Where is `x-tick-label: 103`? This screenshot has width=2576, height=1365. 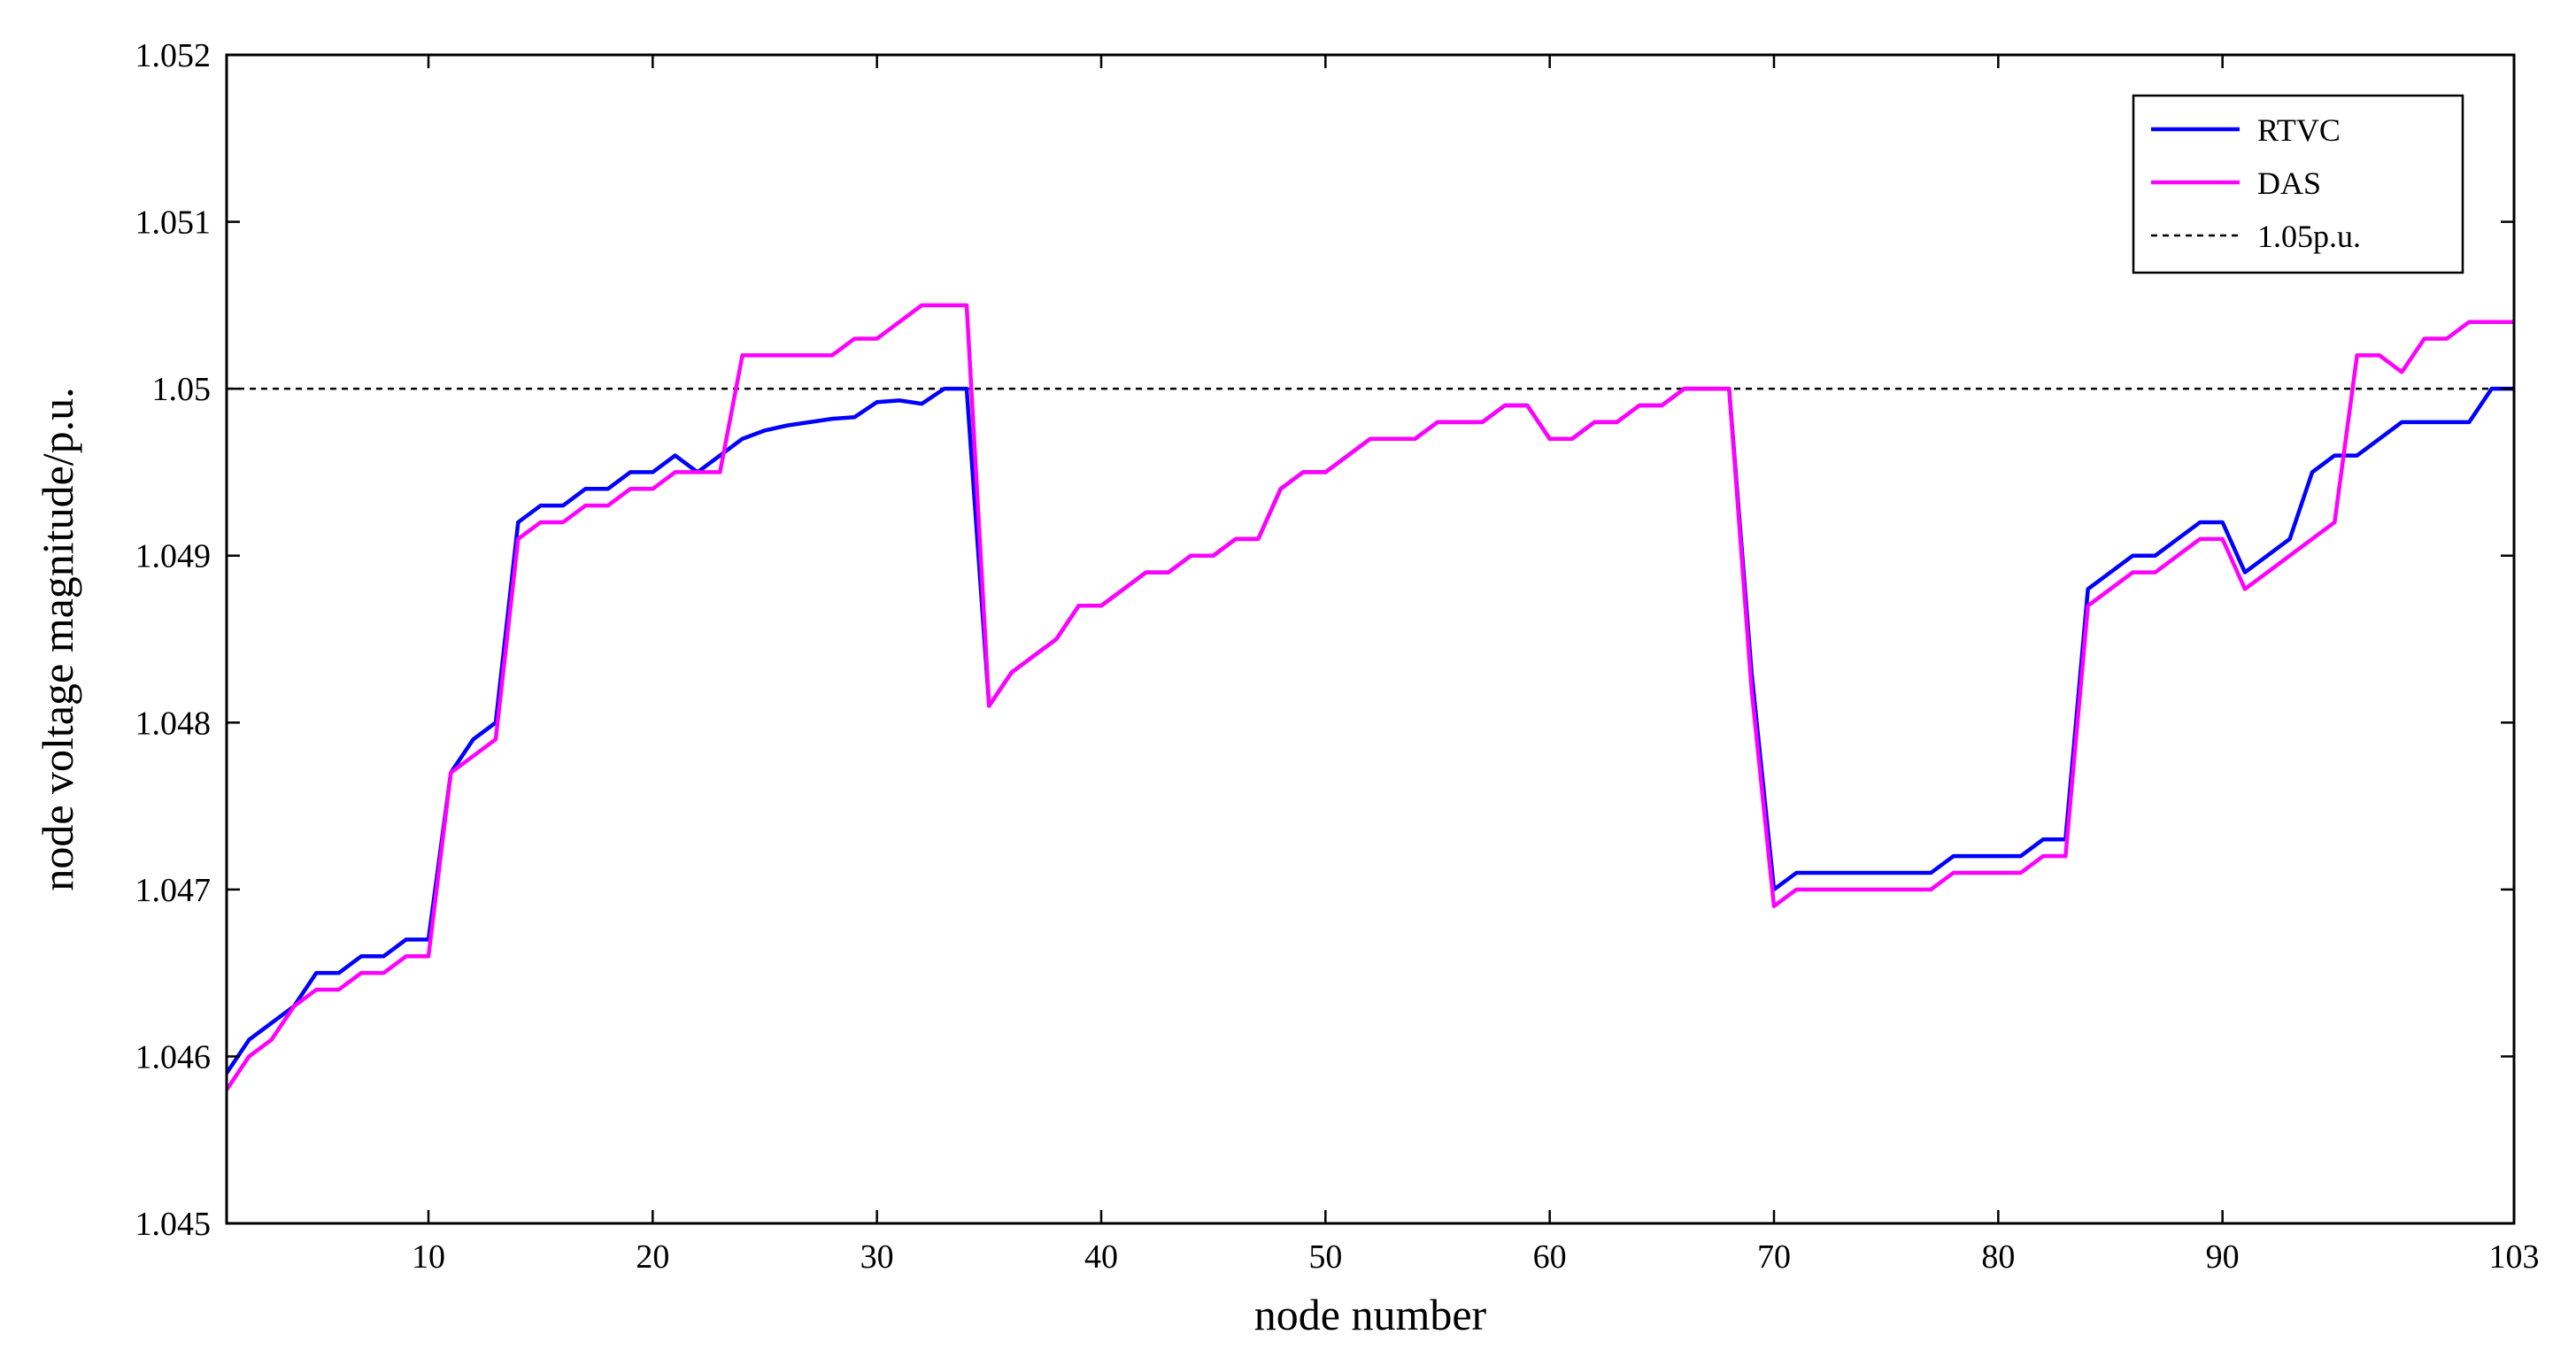
x-tick-label: 103 is located at coordinates (2514, 1257).